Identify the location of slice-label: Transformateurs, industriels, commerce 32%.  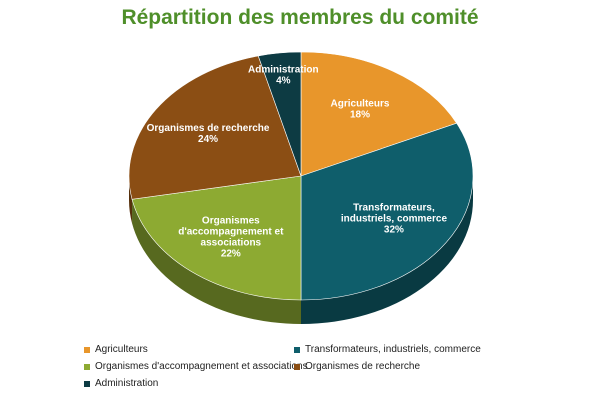
(394, 219).